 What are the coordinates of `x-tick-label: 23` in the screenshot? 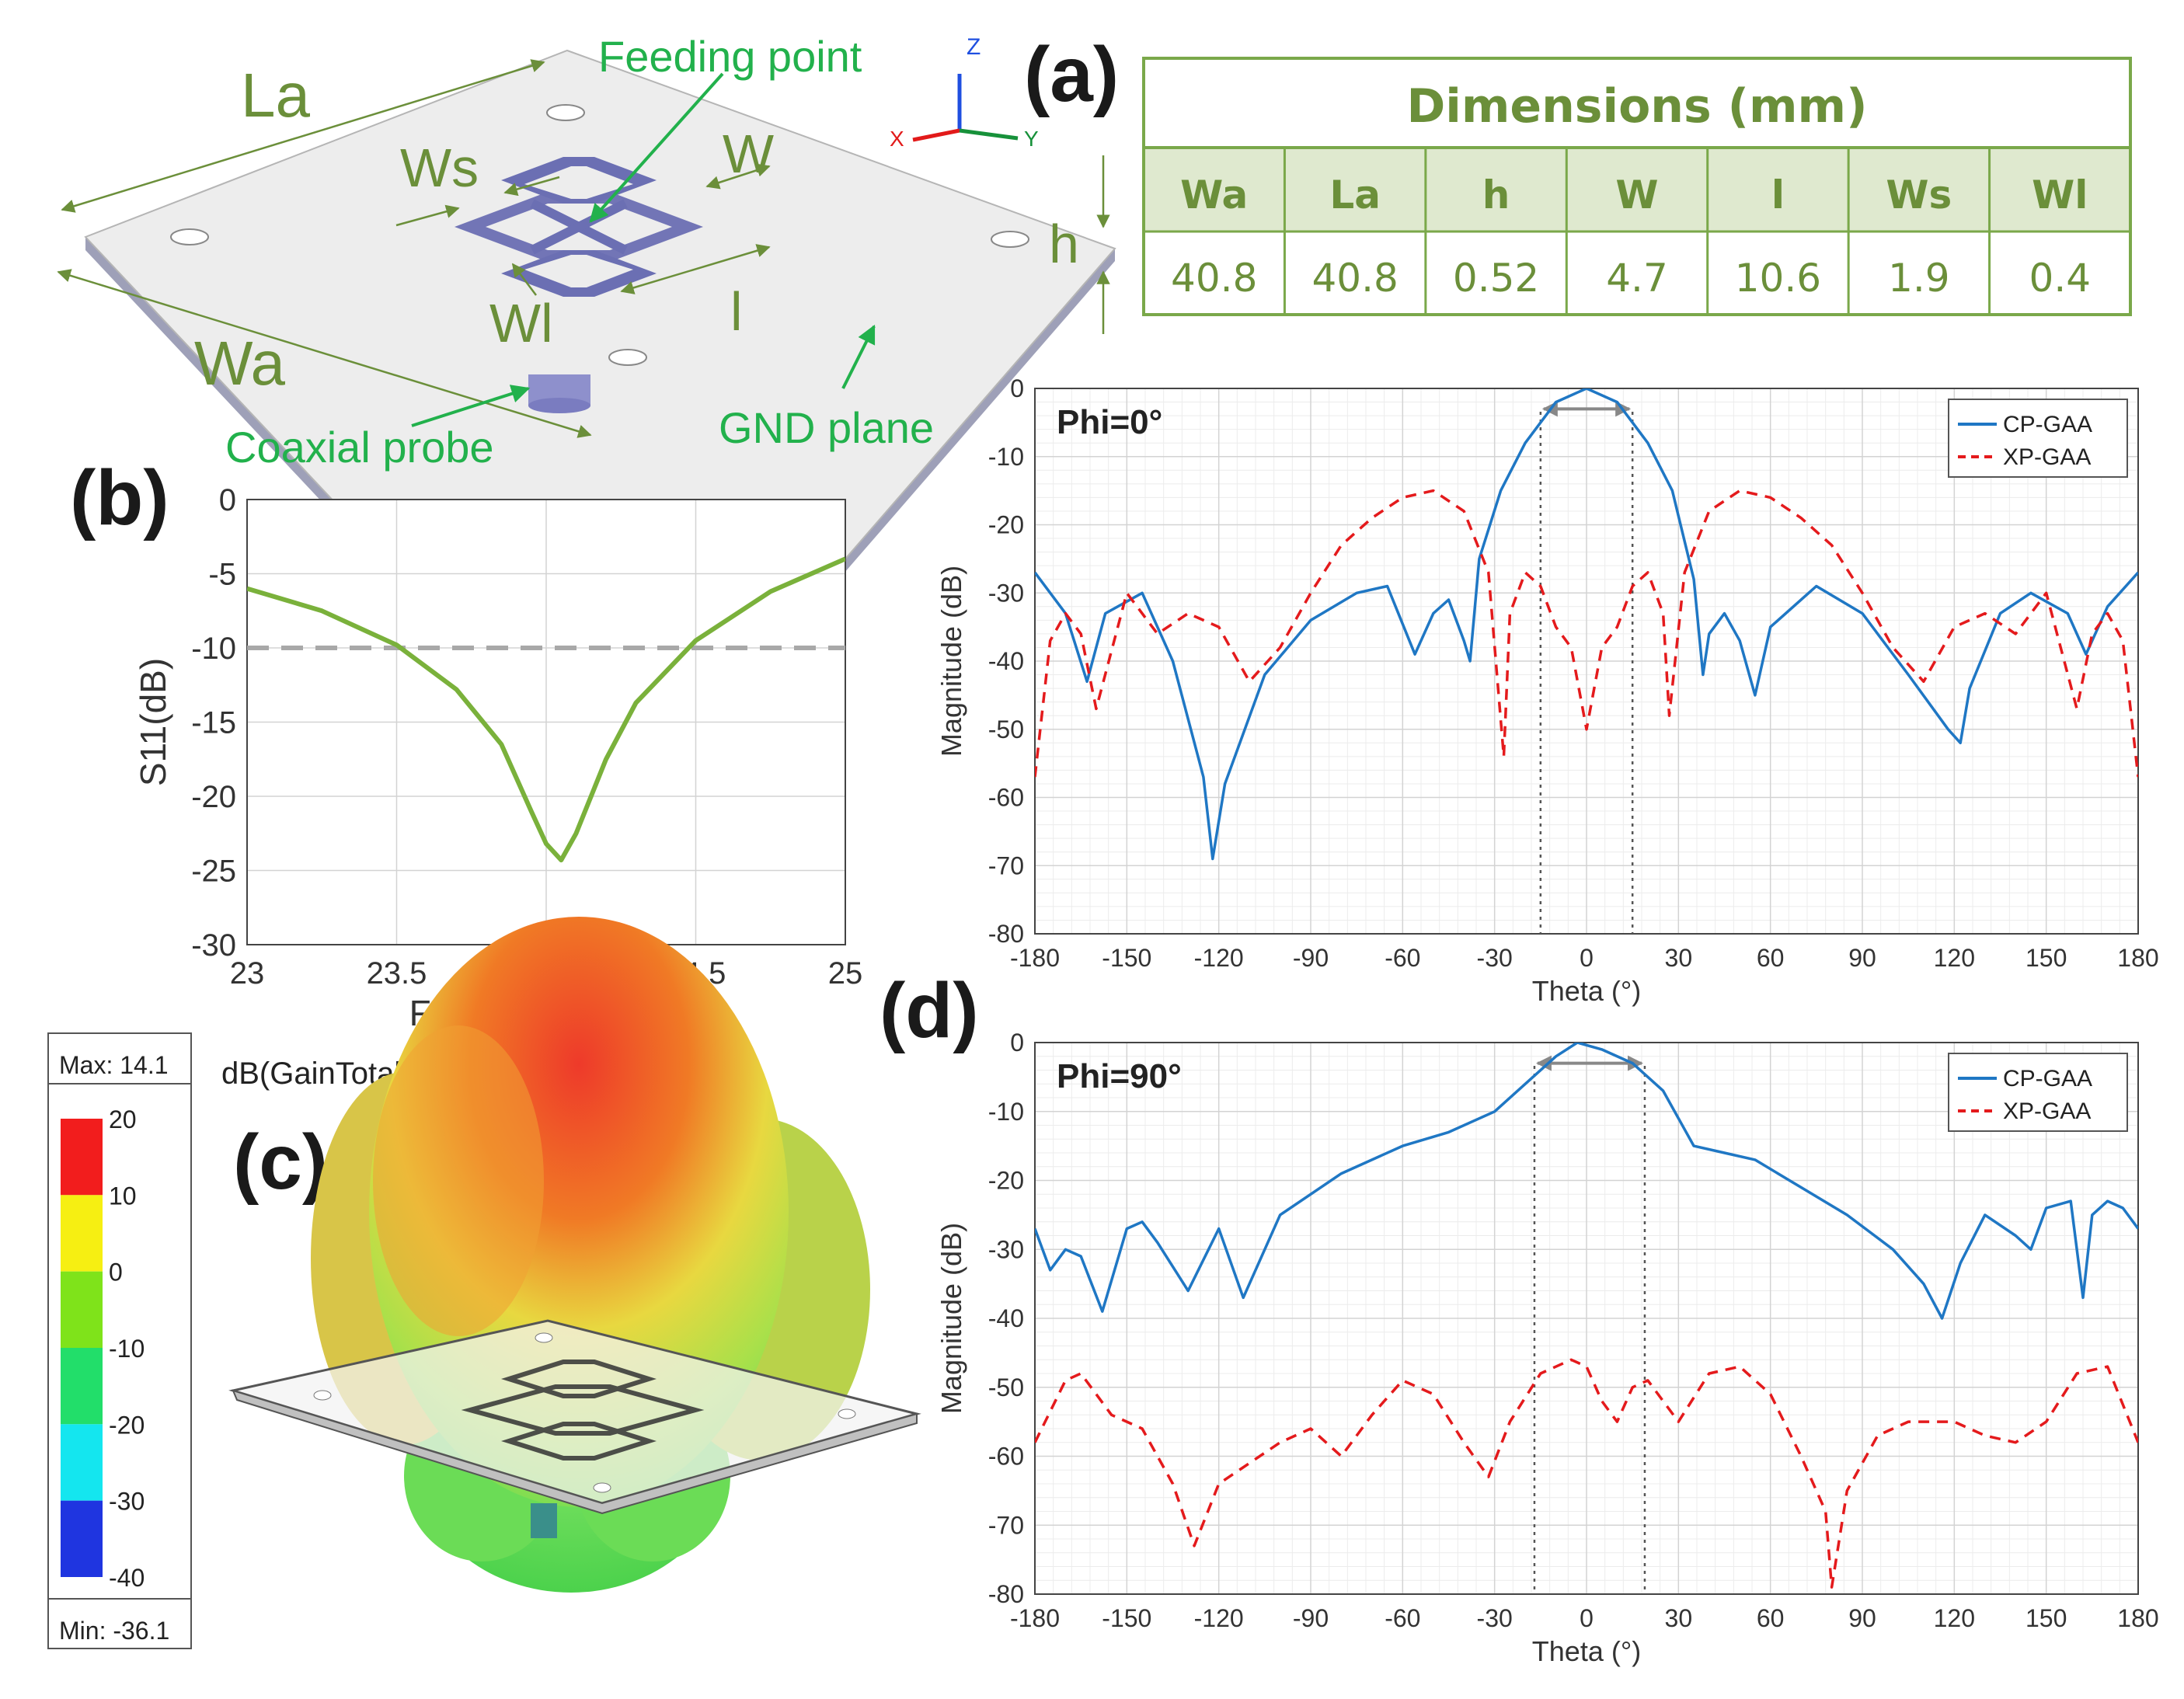 It's located at (248, 973).